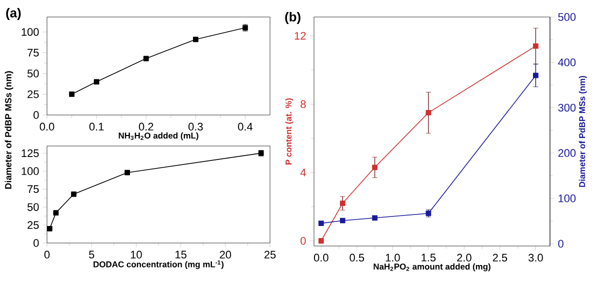 This screenshot has width=600, height=282. Describe the element at coordinates (292, 18) in the screenshot. I see `text: (b)` at that location.